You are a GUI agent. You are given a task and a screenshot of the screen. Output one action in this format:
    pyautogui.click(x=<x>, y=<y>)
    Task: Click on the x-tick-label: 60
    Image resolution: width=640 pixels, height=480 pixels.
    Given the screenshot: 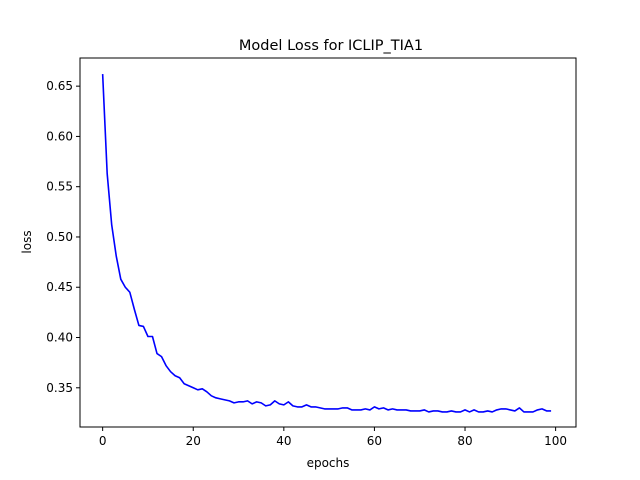 What is the action you would take?
    pyautogui.click(x=374, y=441)
    